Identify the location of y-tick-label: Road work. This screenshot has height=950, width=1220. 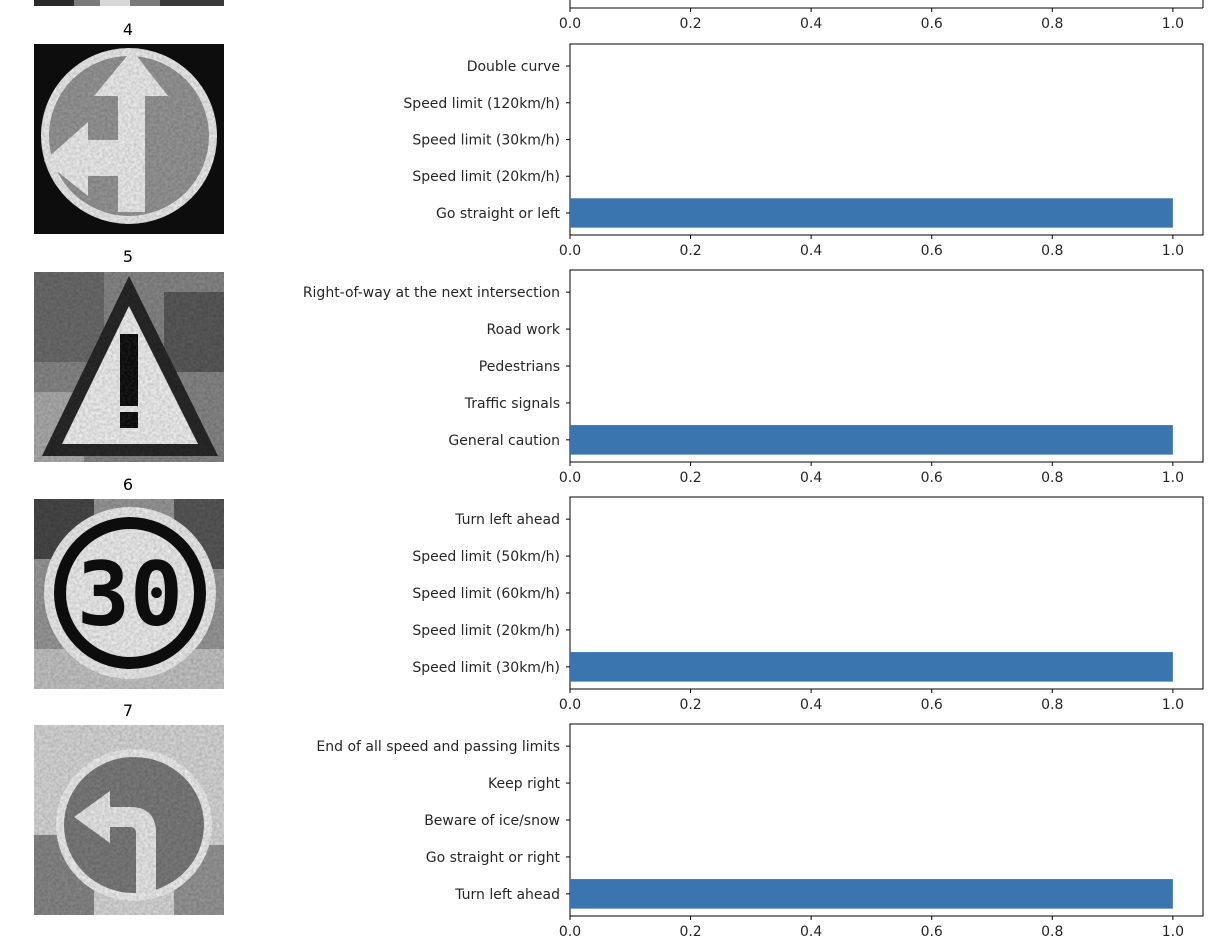
(524, 330).